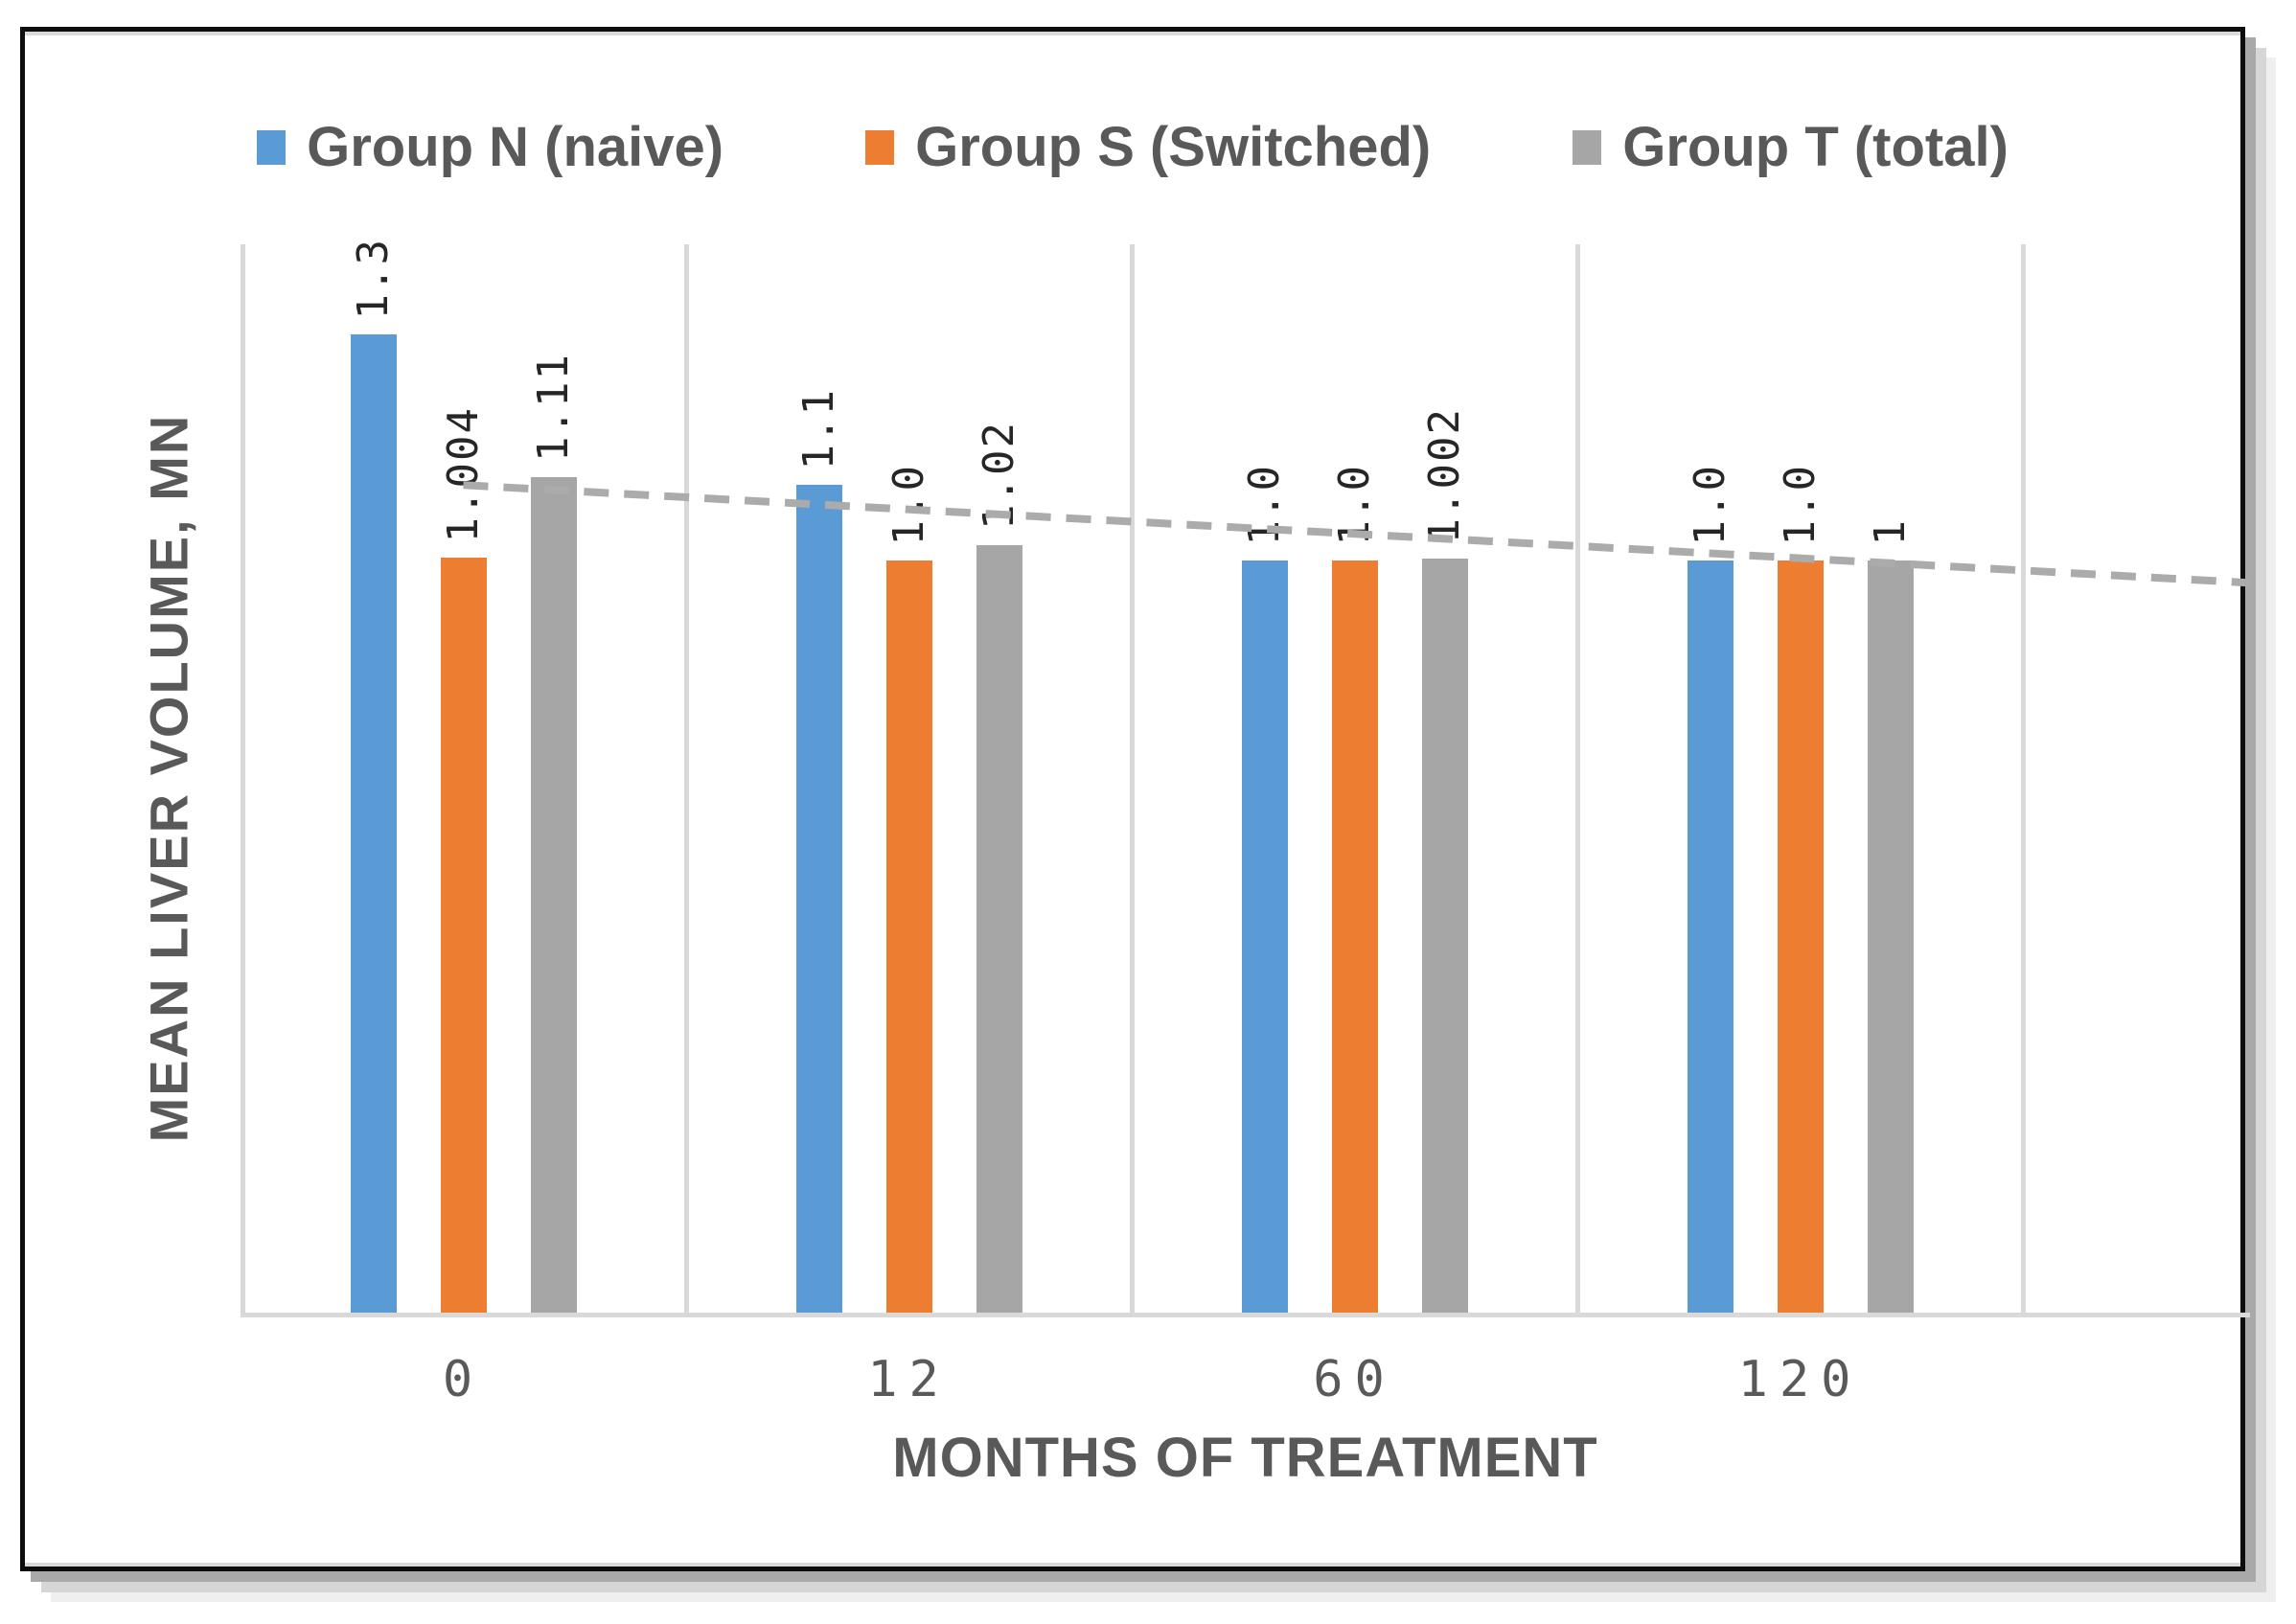  Describe the element at coordinates (1354, 1379) in the screenshot. I see `x-tick-label-60: 60` at that location.